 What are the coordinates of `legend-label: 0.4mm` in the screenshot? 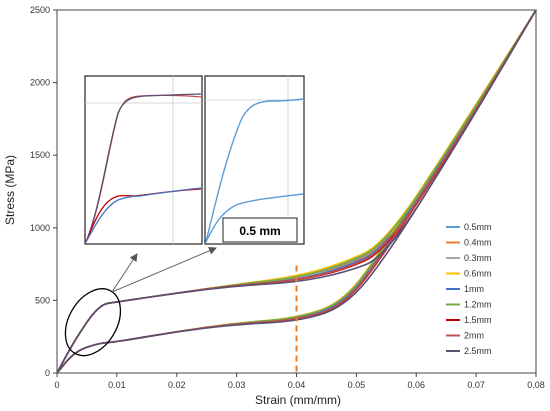 It's located at (478, 243).